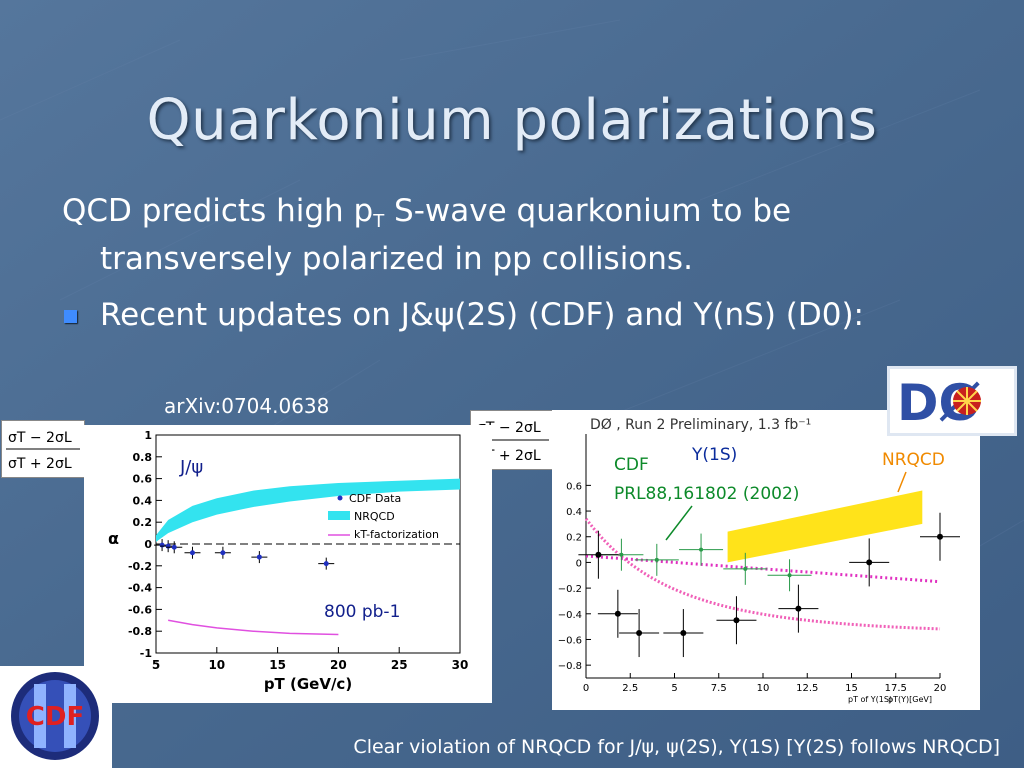 The height and width of the screenshot is (768, 1024). Describe the element at coordinates (902, 482) in the screenshot. I see `nrqcd-arrow` at that location.